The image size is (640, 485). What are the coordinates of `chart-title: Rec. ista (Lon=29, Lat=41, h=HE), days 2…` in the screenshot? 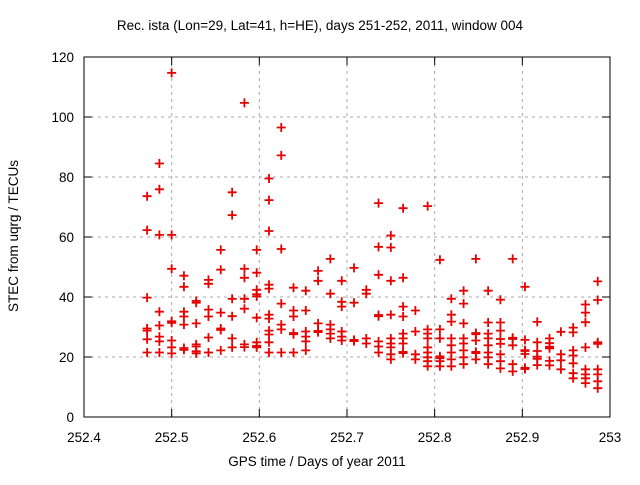 It's located at (320, 25).